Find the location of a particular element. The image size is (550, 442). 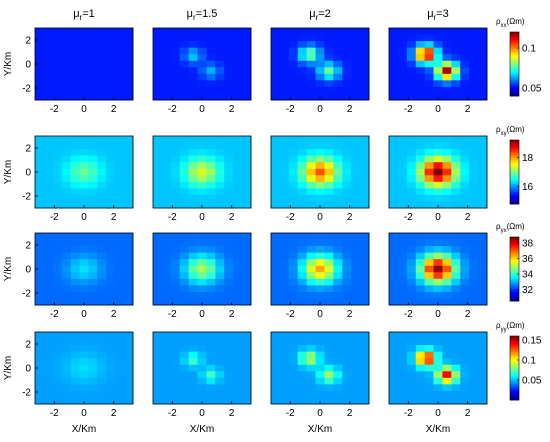

x-tick-label: 0 is located at coordinates (202, 217).